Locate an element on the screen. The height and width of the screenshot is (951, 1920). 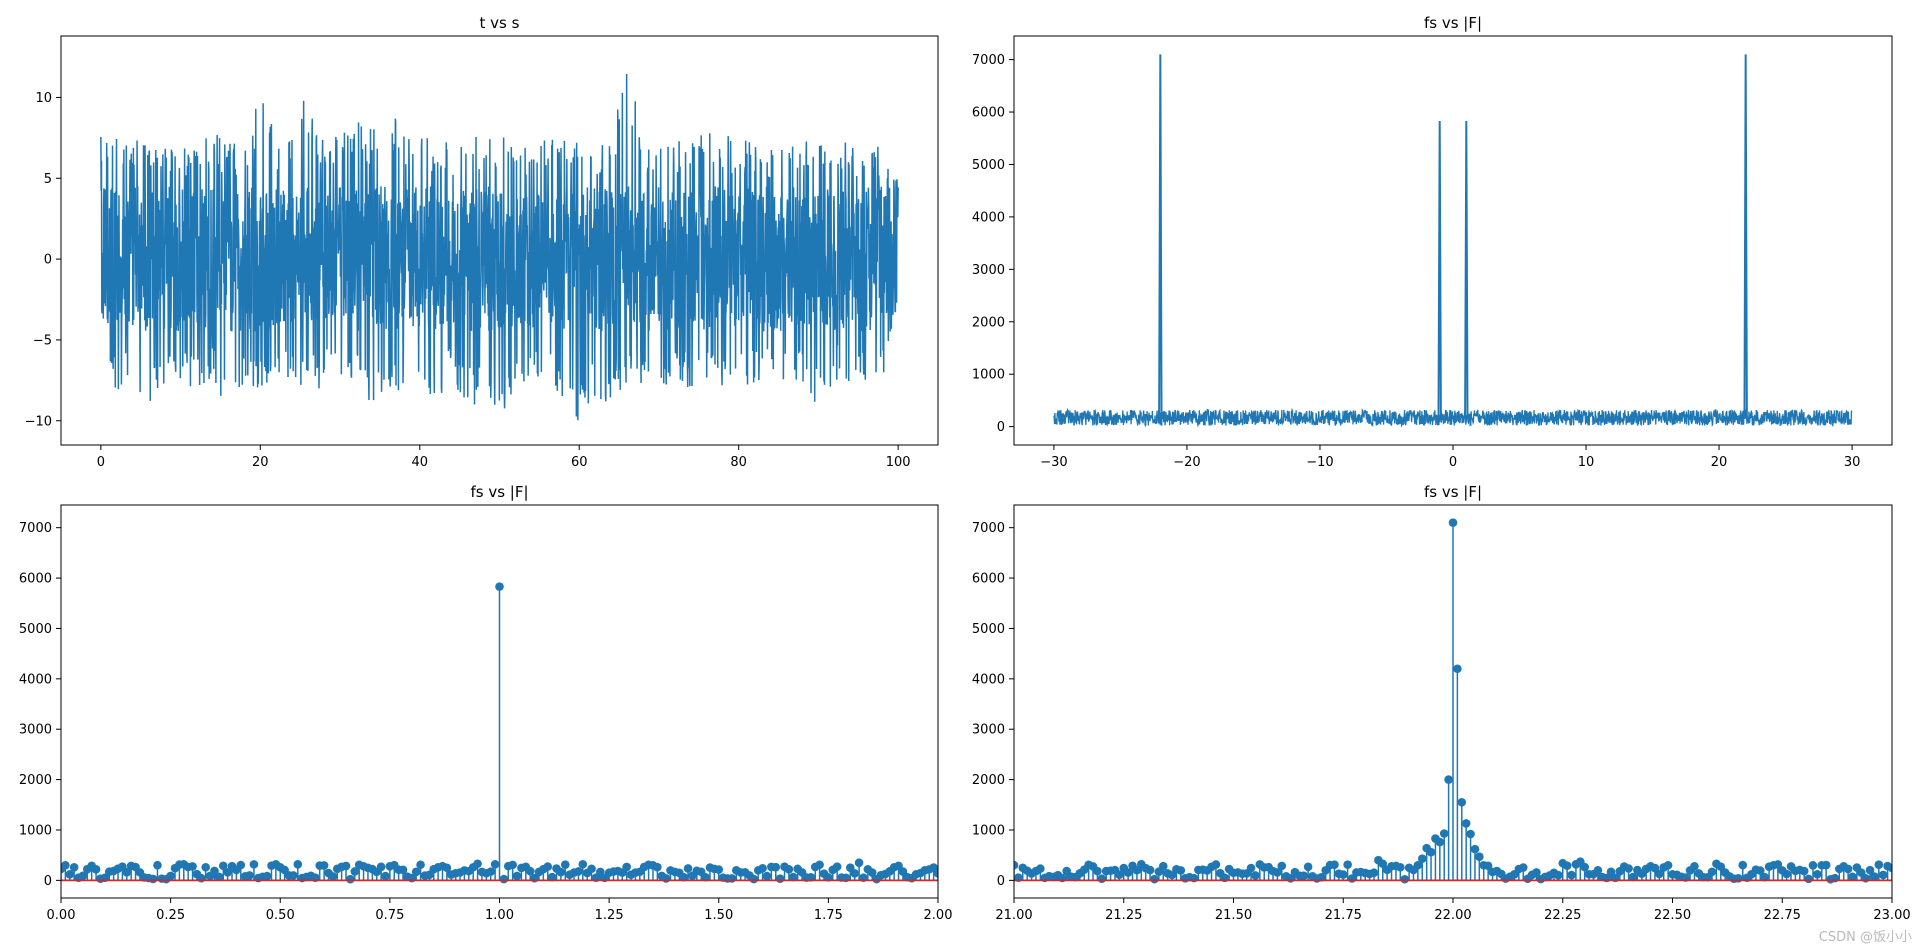
x-tick-label: 2.00 is located at coordinates (938, 915).